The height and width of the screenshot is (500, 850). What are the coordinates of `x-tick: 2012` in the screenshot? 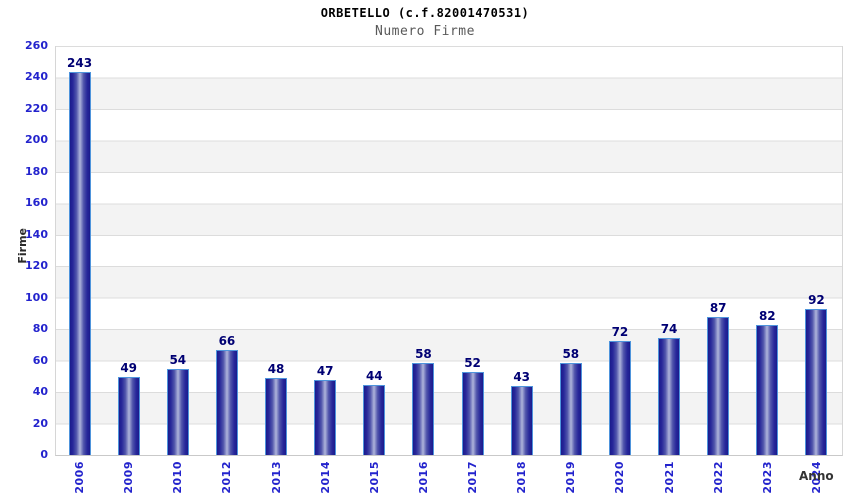 It's located at (226, 480).